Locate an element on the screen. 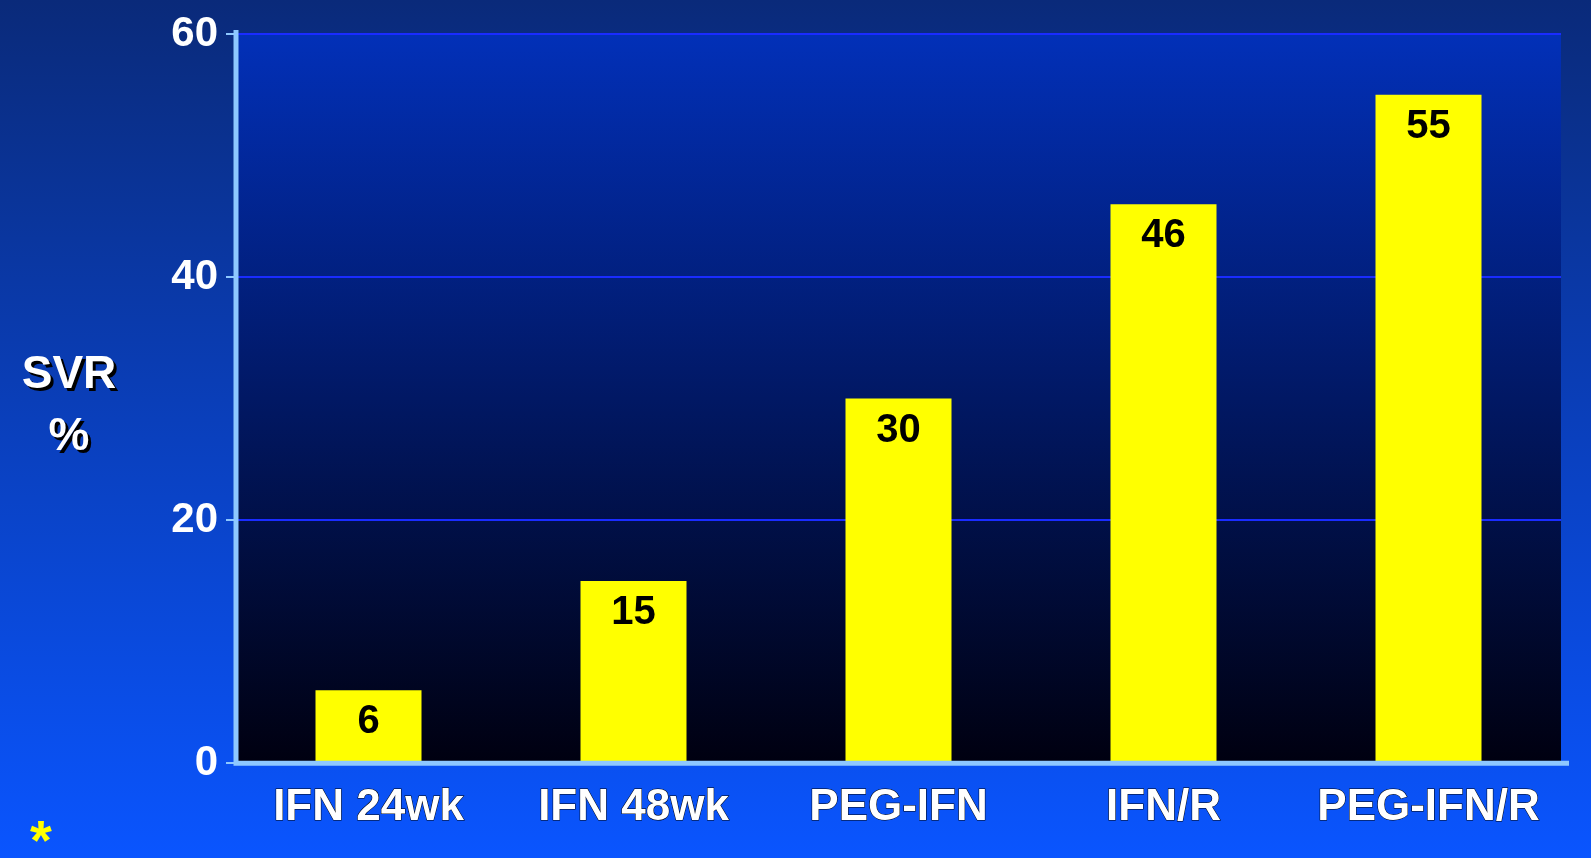 The image size is (1591, 858). x-tick-label: IFN/R is located at coordinates (1163, 804).